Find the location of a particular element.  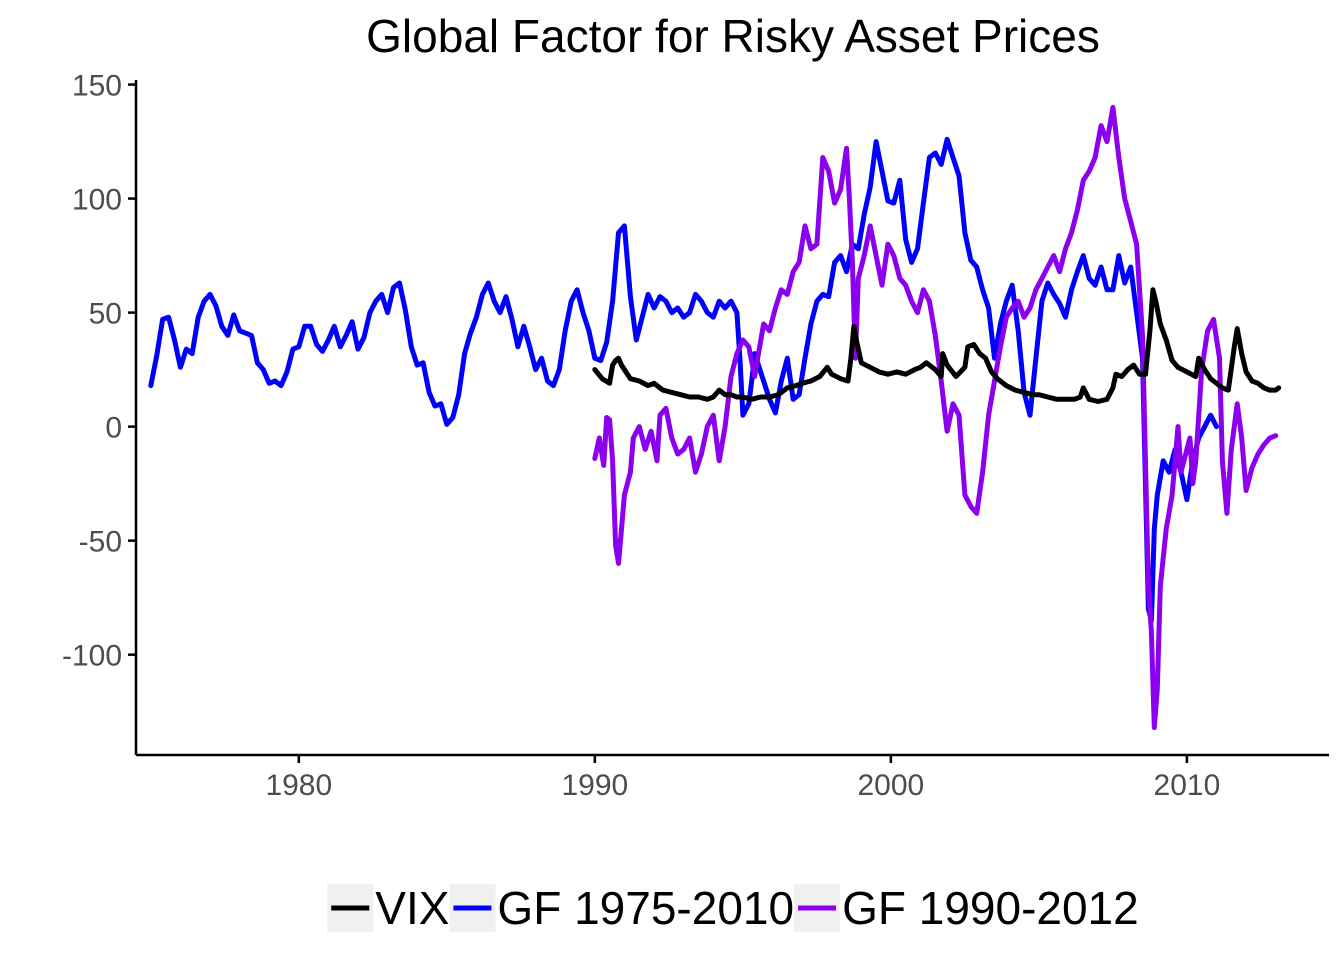

legend-label: GF 1990-2012 is located at coordinates (990, 908).